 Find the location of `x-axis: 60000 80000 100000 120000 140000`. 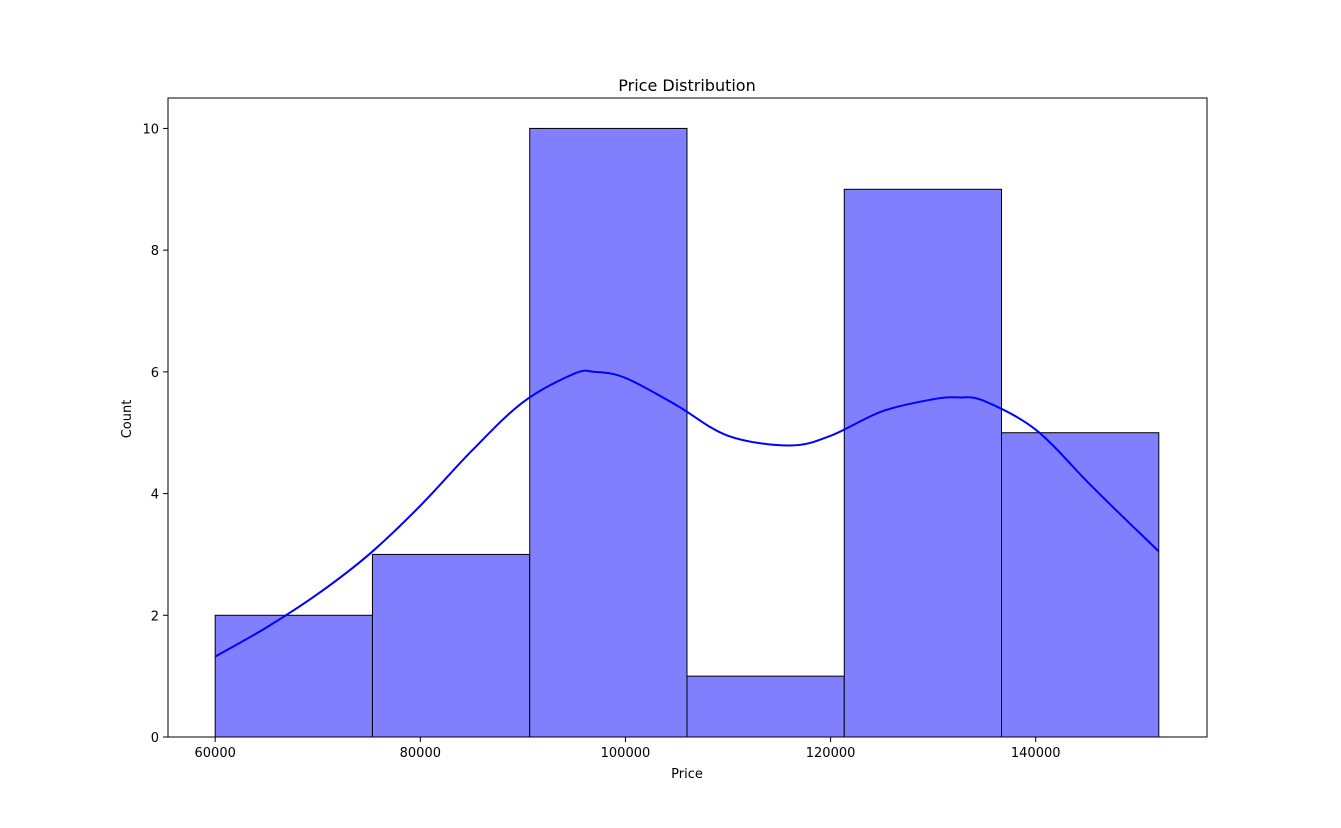

x-axis: 60000 80000 100000 120000 140000 is located at coordinates (628, 749).